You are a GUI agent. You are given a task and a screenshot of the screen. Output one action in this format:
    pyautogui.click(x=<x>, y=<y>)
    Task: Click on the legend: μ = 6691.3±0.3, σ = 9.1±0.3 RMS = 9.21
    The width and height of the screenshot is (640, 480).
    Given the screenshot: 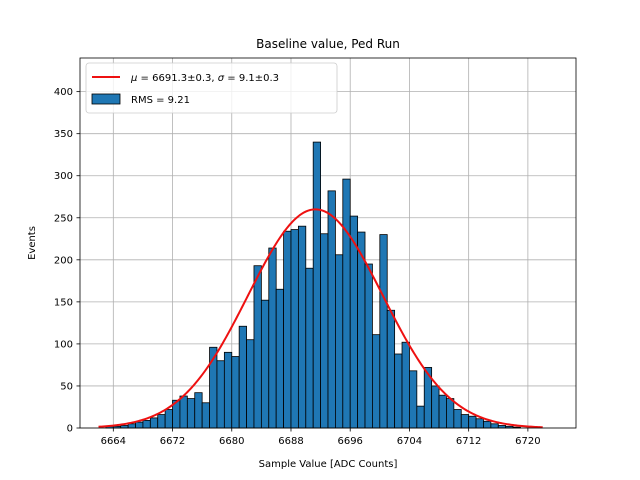 What is the action you would take?
    pyautogui.click(x=211, y=88)
    